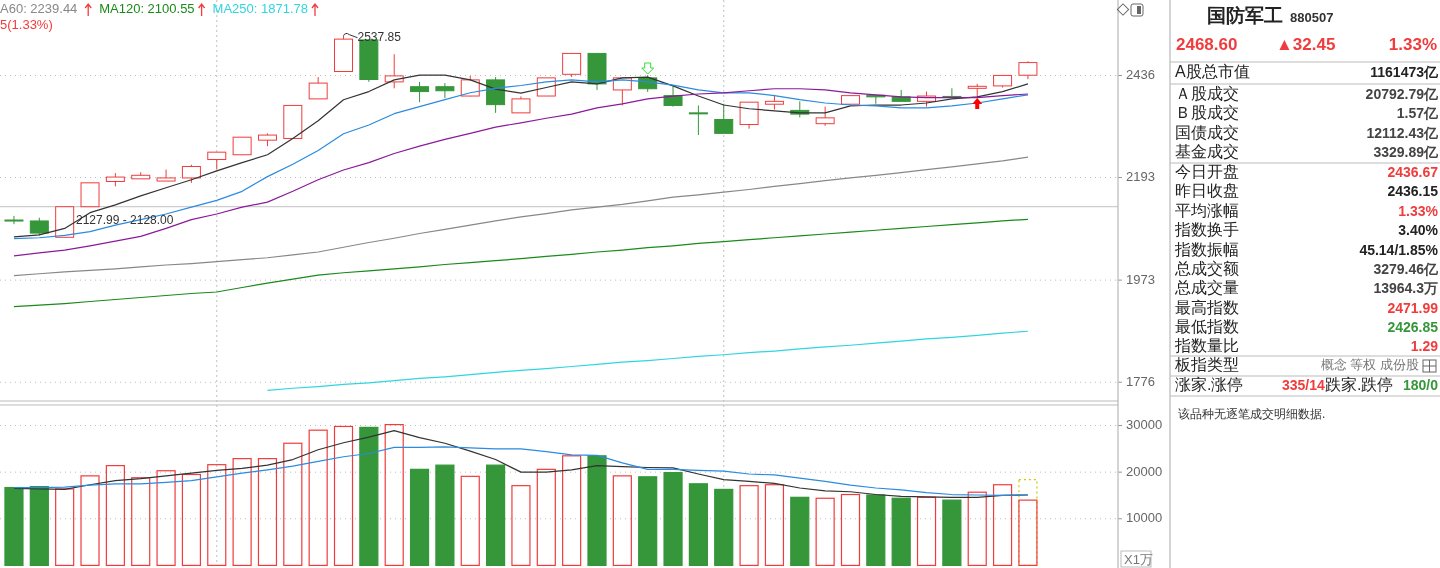 The image size is (1440, 568). What do you see at coordinates (1252, 414) in the screenshot?
I see `text: 该品种无逐笔成交明细数据.` at bounding box center [1252, 414].